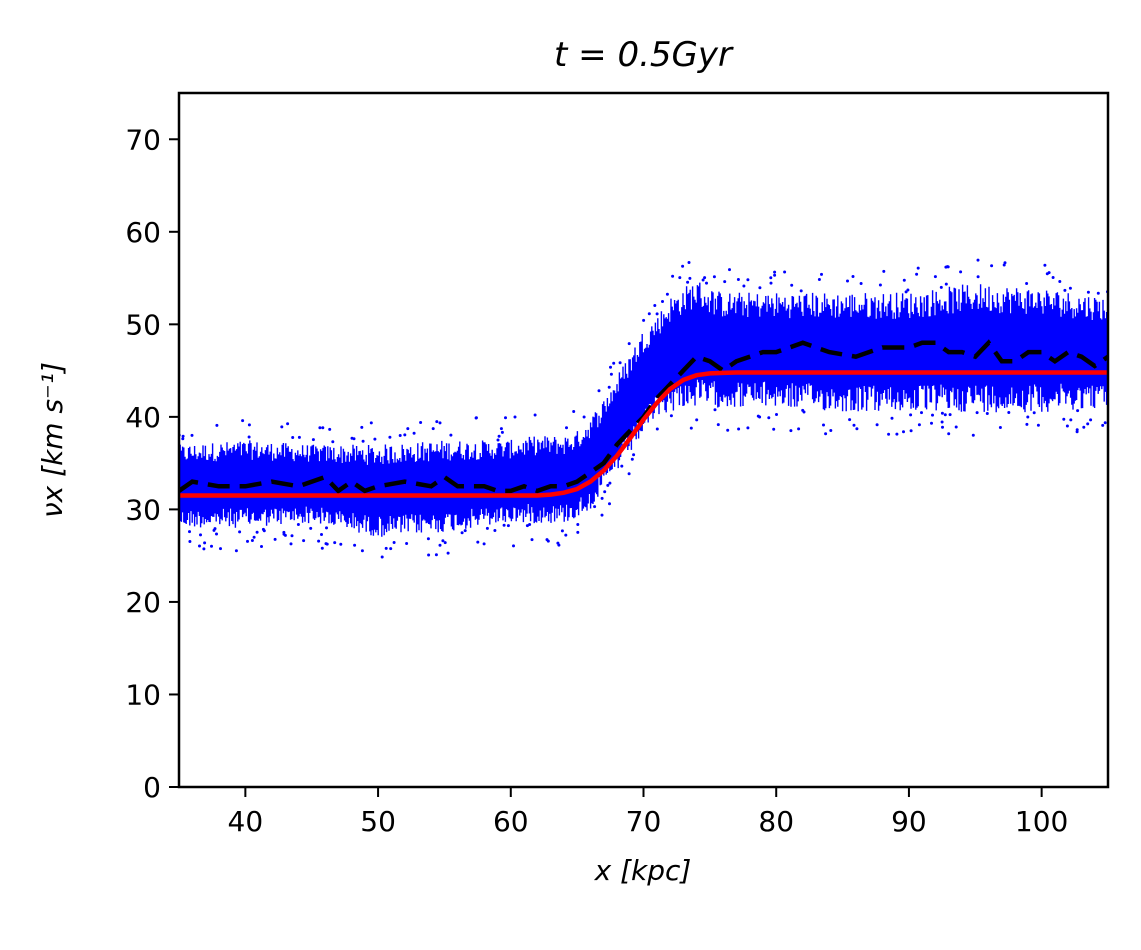 Image resolution: width=1141 pixels, height=950 pixels. I want to click on x-tick-label: 70, so click(644, 821).